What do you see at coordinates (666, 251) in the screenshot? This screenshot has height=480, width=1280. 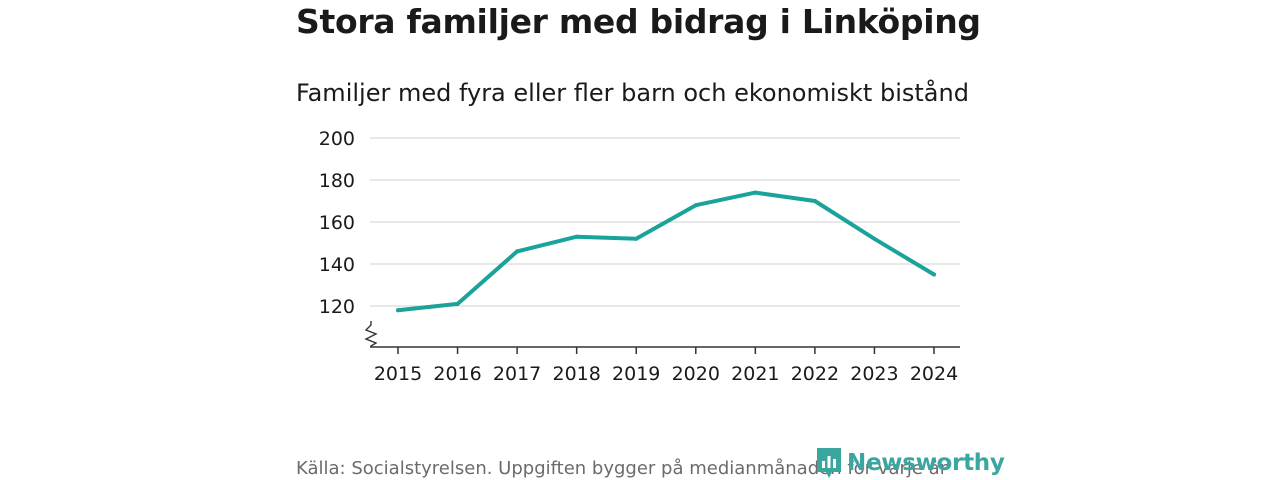 I see `series-line` at bounding box center [666, 251].